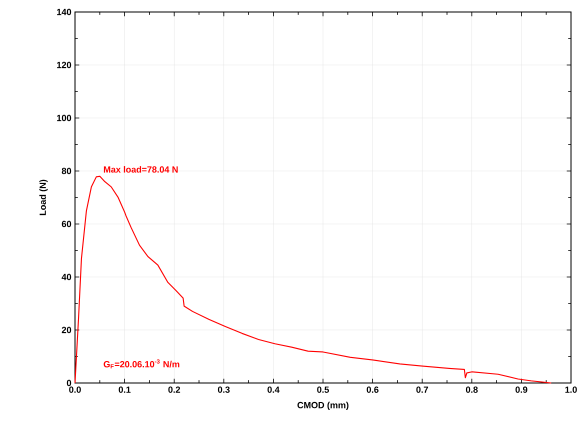 Image resolution: width=582 pixels, height=437 pixels. I want to click on x-tick-label: 0.5, so click(323, 389).